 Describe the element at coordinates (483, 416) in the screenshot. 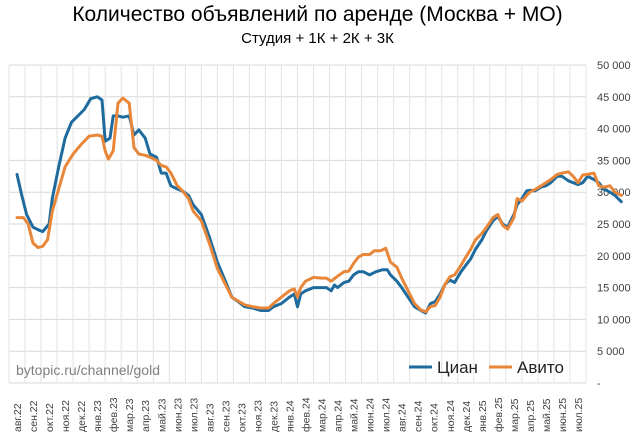

I see `x-tick-label: янв.25` at that location.